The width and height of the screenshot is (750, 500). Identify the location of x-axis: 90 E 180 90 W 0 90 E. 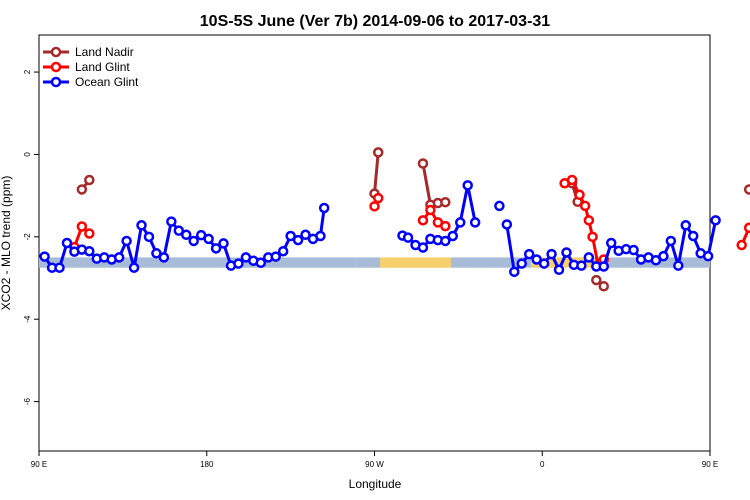
(374, 460).